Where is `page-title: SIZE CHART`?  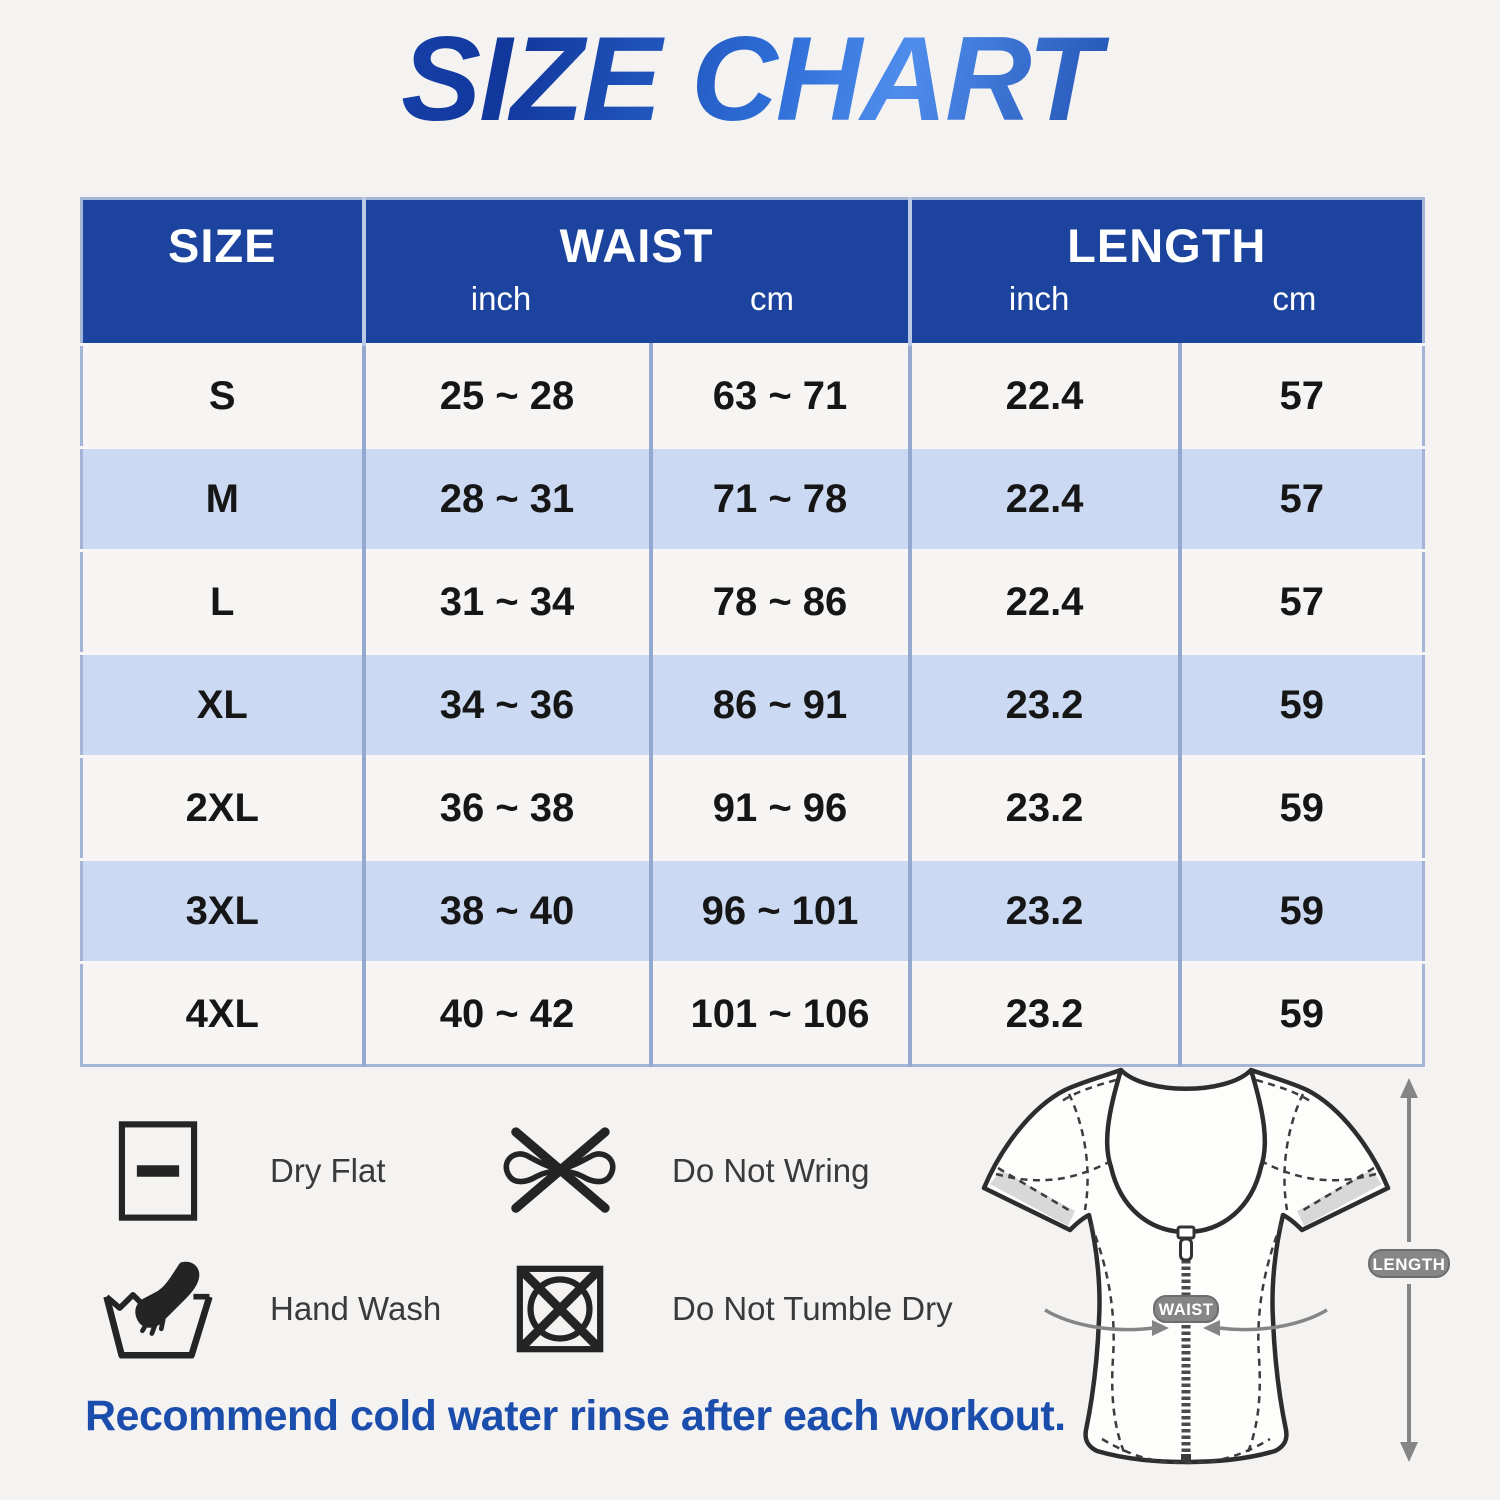
page-title: SIZE CHART is located at coordinates (750, 79).